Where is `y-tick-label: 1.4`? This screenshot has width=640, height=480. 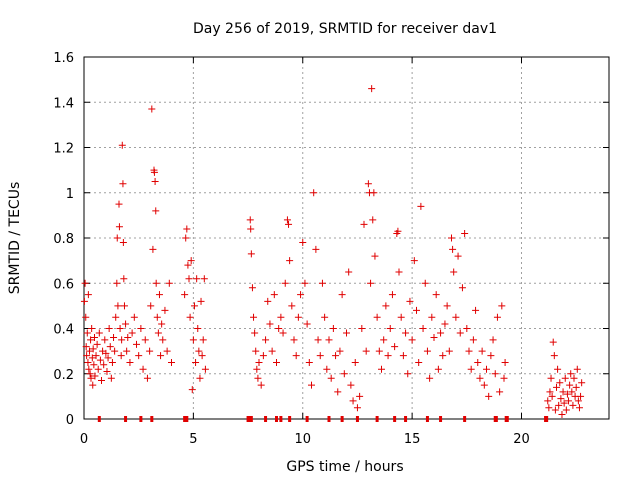 y-tick-label: 1.4 is located at coordinates (63, 103).